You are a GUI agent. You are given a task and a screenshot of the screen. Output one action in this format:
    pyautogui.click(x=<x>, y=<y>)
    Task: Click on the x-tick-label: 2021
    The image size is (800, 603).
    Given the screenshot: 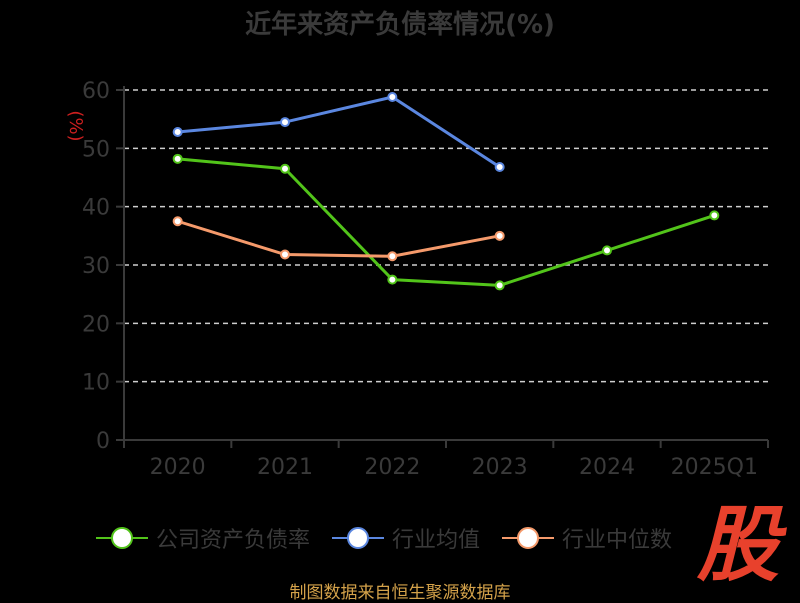 What is the action you would take?
    pyautogui.click(x=285, y=467)
    